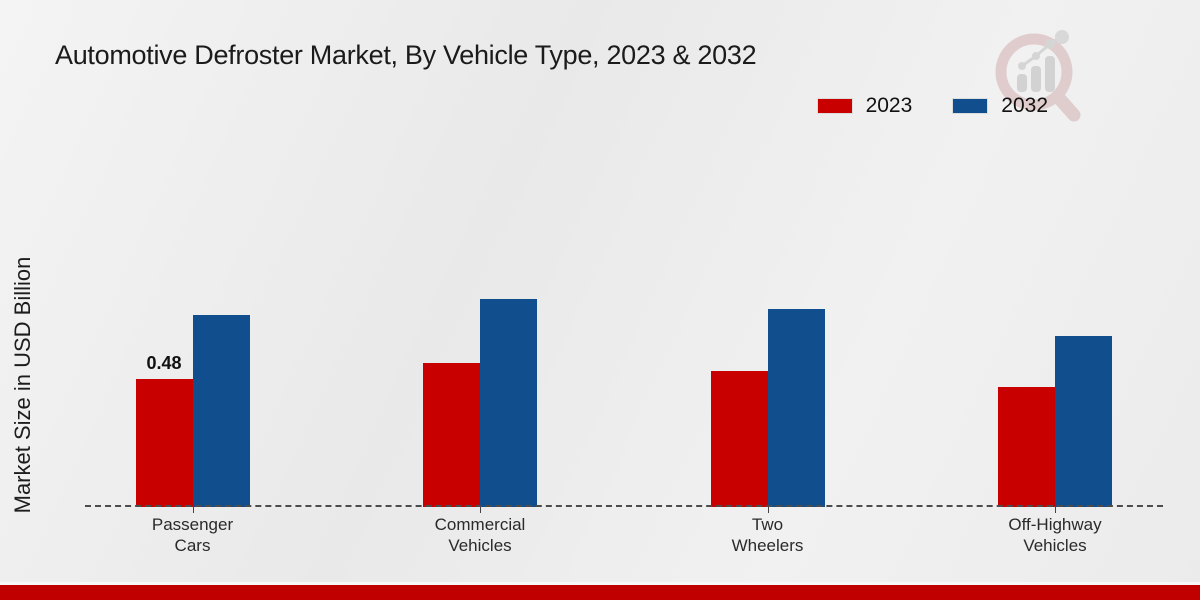 The image size is (1200, 600). What do you see at coordinates (970, 106) in the screenshot?
I see `legend-swatch-2032` at bounding box center [970, 106].